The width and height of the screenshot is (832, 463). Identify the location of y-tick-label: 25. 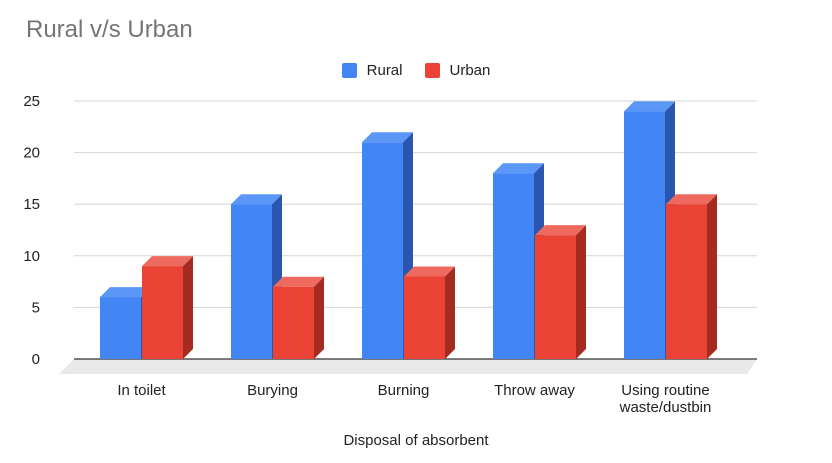
(31, 101).